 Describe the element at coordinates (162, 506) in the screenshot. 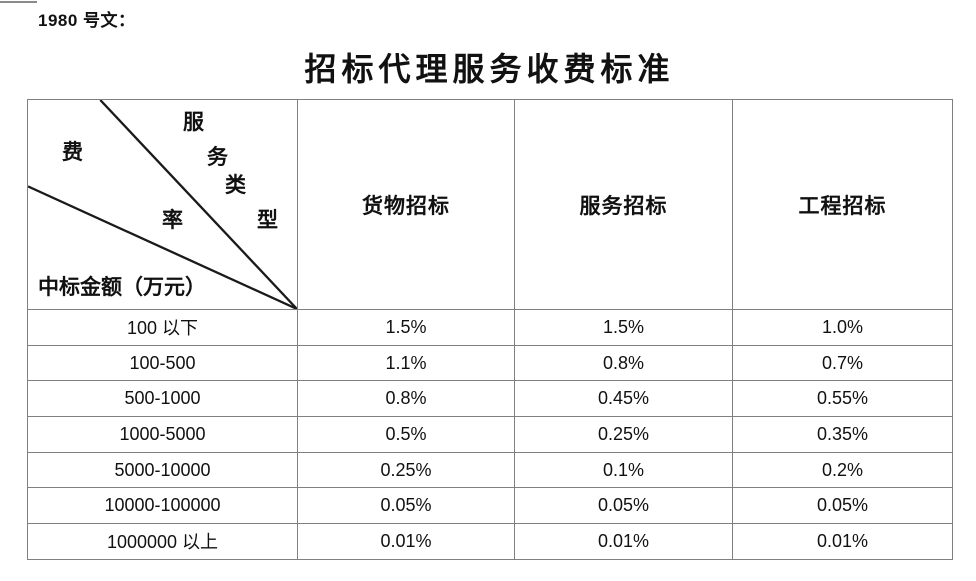

I see `row-label: 10000-100000` at that location.